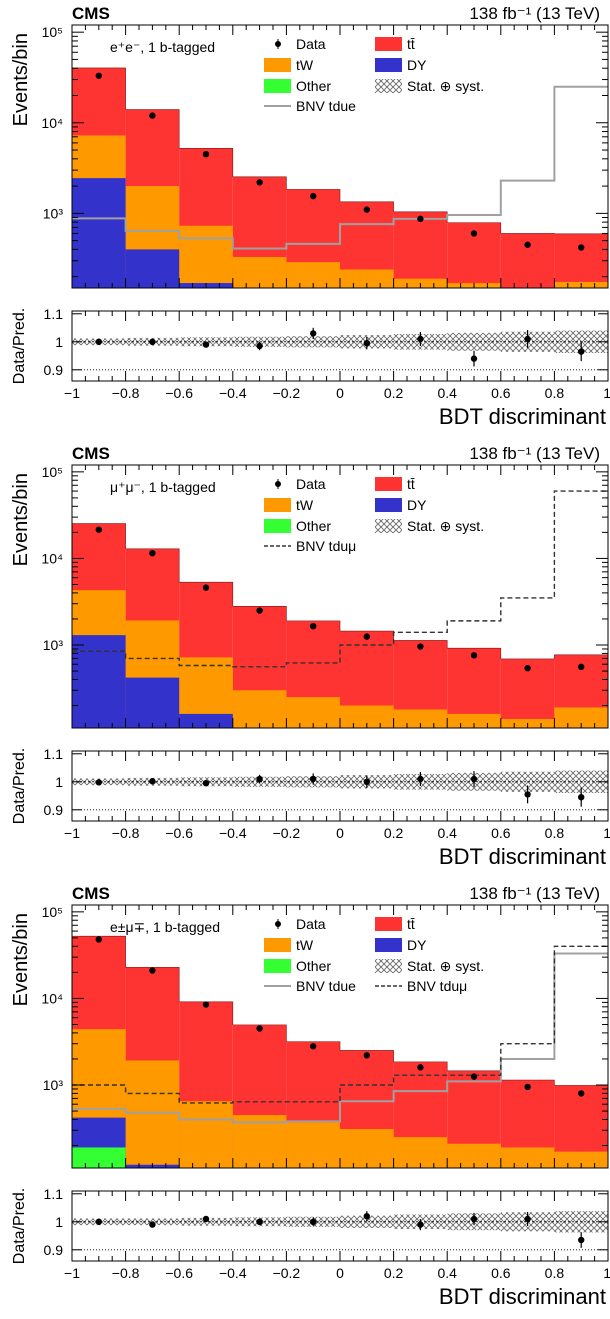 This screenshot has width=610, height=1319. I want to click on signal-line-bnv_tdue, so click(340, 1038).